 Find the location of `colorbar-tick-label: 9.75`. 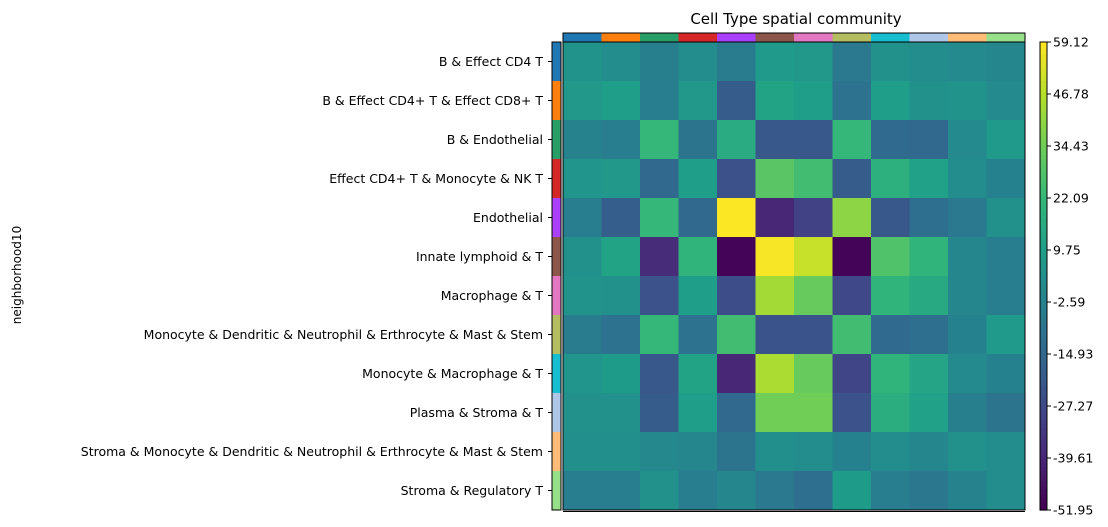

colorbar-tick-label: 9.75 is located at coordinates (1067, 250).